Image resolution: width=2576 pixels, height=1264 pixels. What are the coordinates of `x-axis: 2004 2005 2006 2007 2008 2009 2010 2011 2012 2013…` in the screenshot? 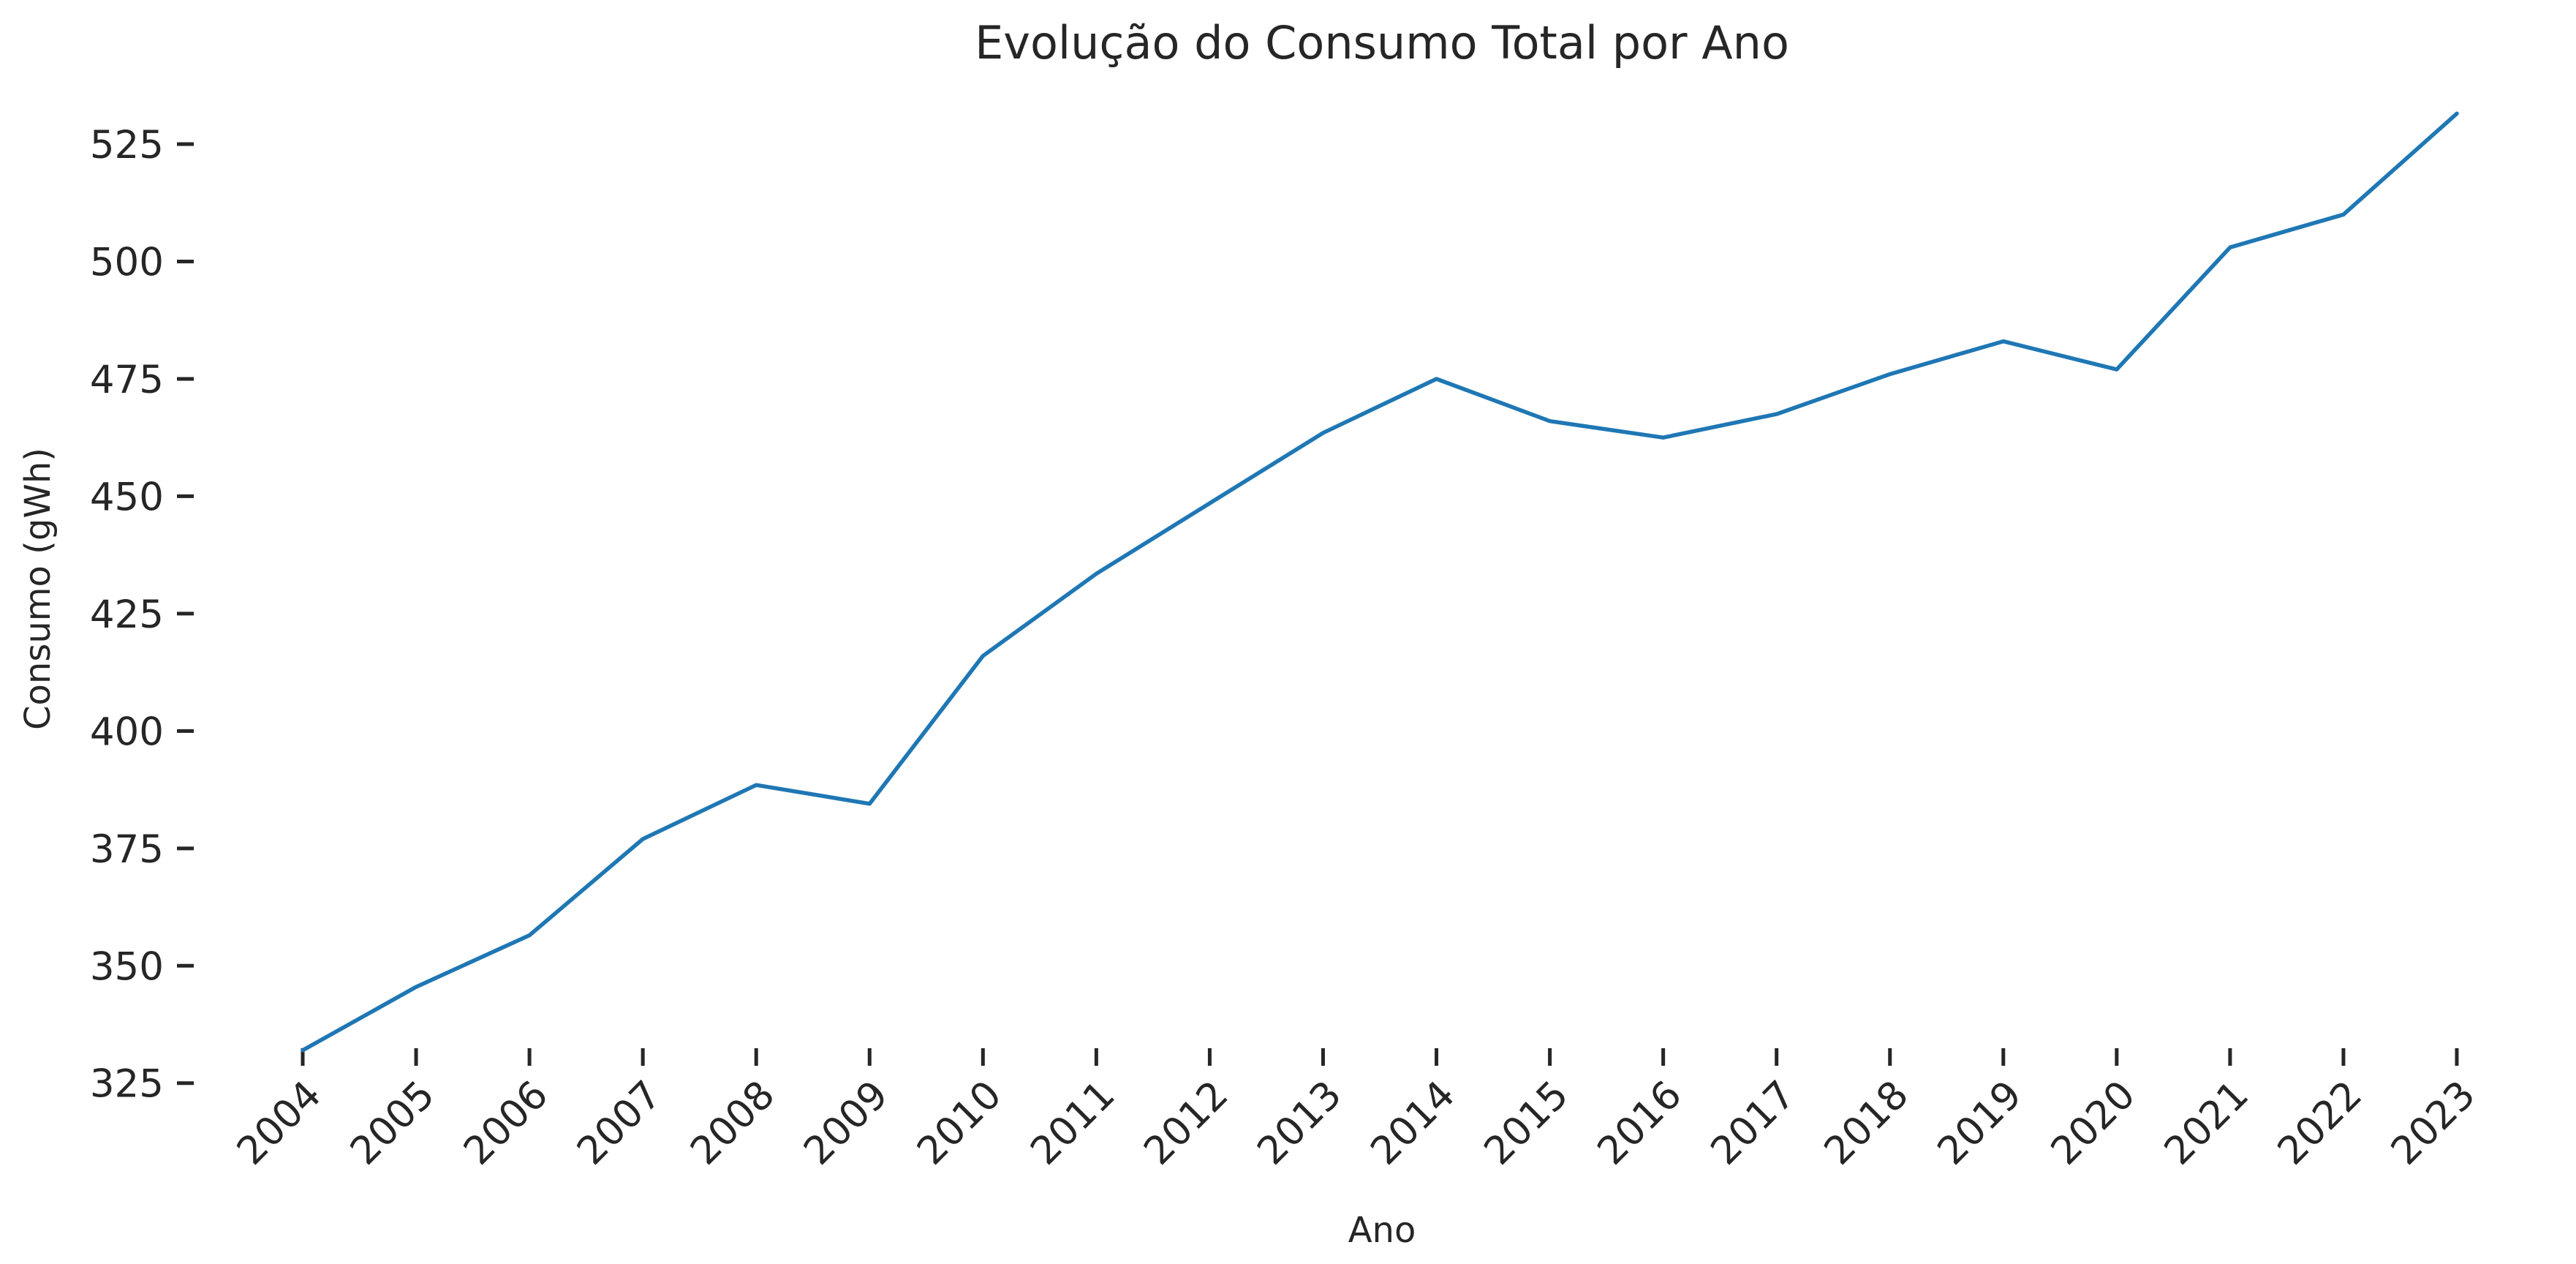 It's located at (1357, 1111).